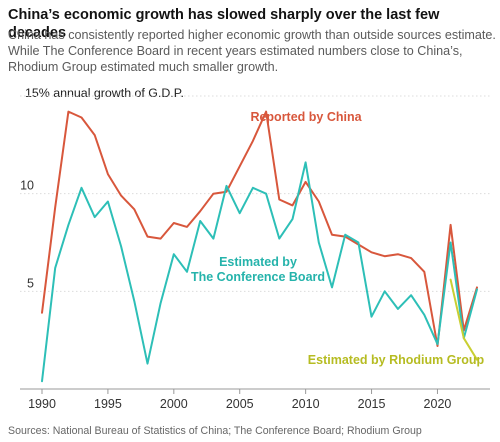 Image resolution: width=500 pixels, height=442 pixels. What do you see at coordinates (42, 404) in the screenshot?
I see `x-tick-label: 1990` at bounding box center [42, 404].